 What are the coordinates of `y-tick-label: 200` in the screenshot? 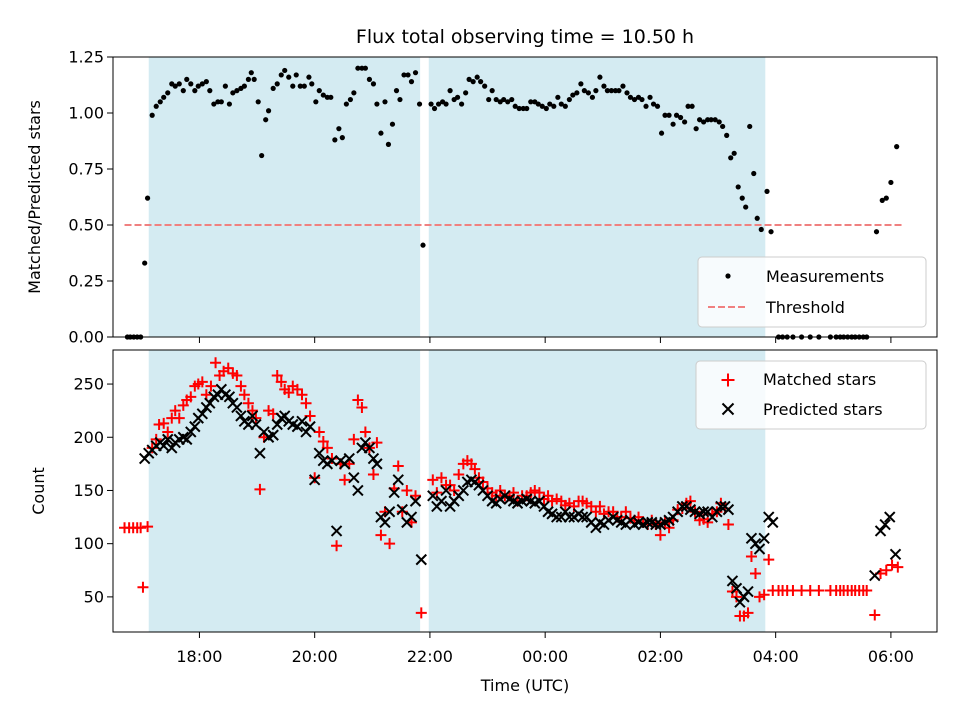 It's located at (88, 437).